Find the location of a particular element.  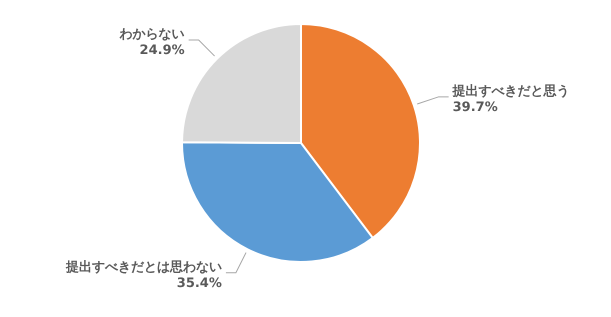

data-label: 35.4% is located at coordinates (199, 283).